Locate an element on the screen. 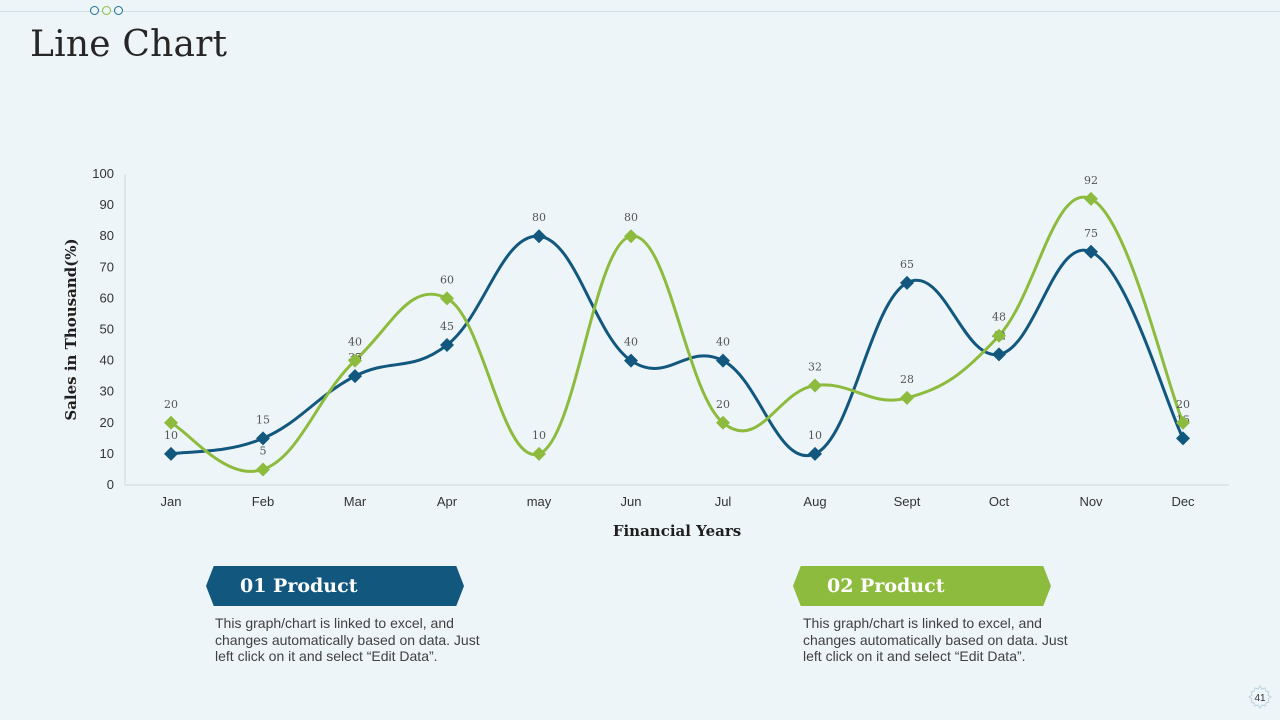  product-2-label: 02 Product is located at coordinates (886, 586).